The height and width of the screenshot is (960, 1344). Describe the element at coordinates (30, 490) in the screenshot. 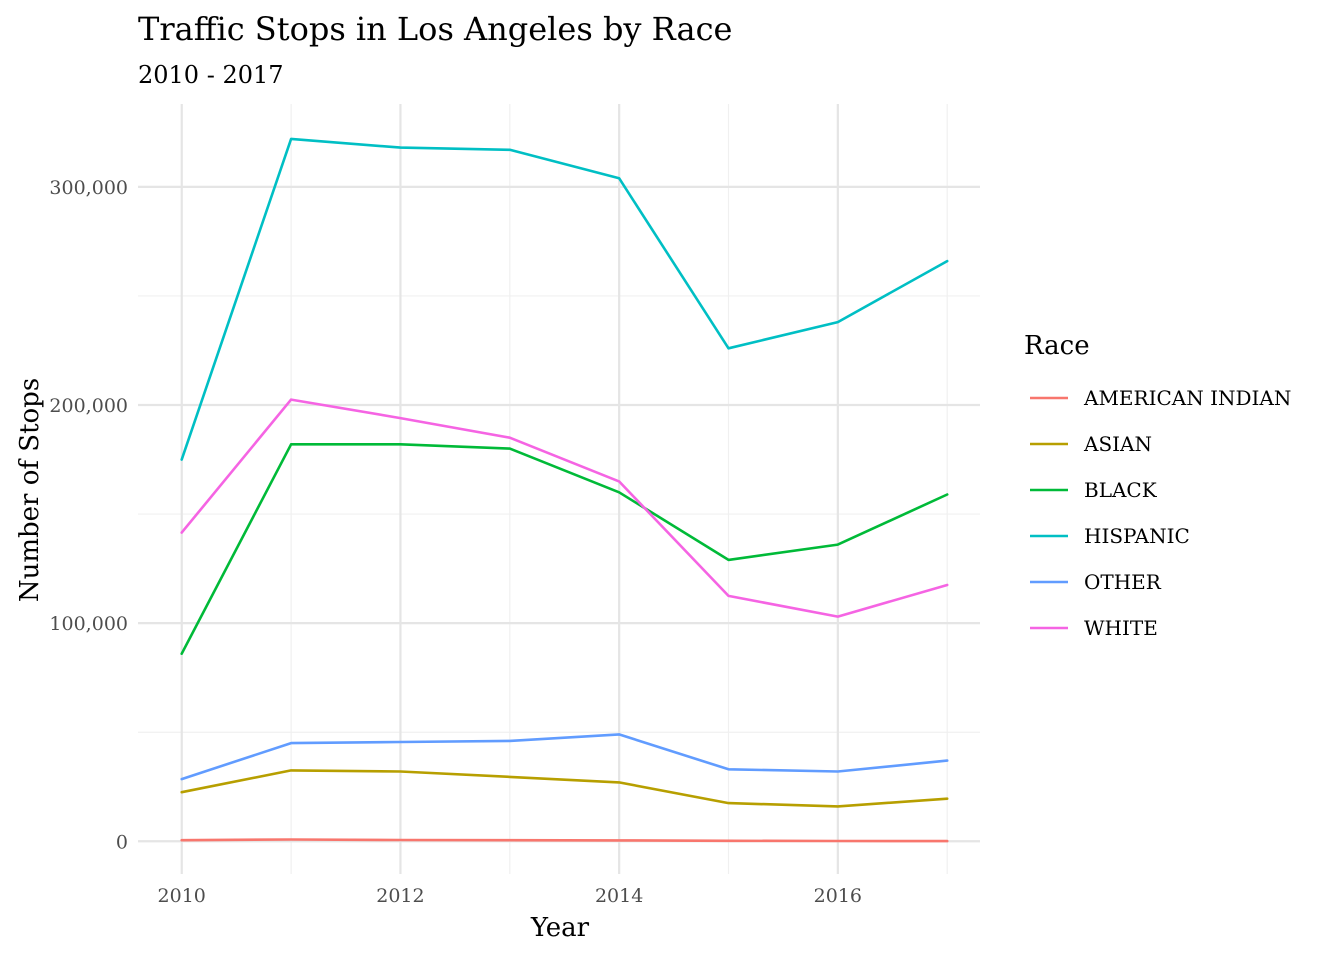

I see `y-axis-title: Number of Stops` at that location.